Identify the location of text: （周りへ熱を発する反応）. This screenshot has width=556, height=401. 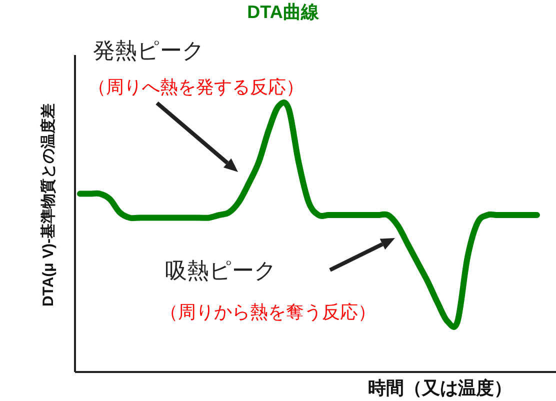
(196, 87).